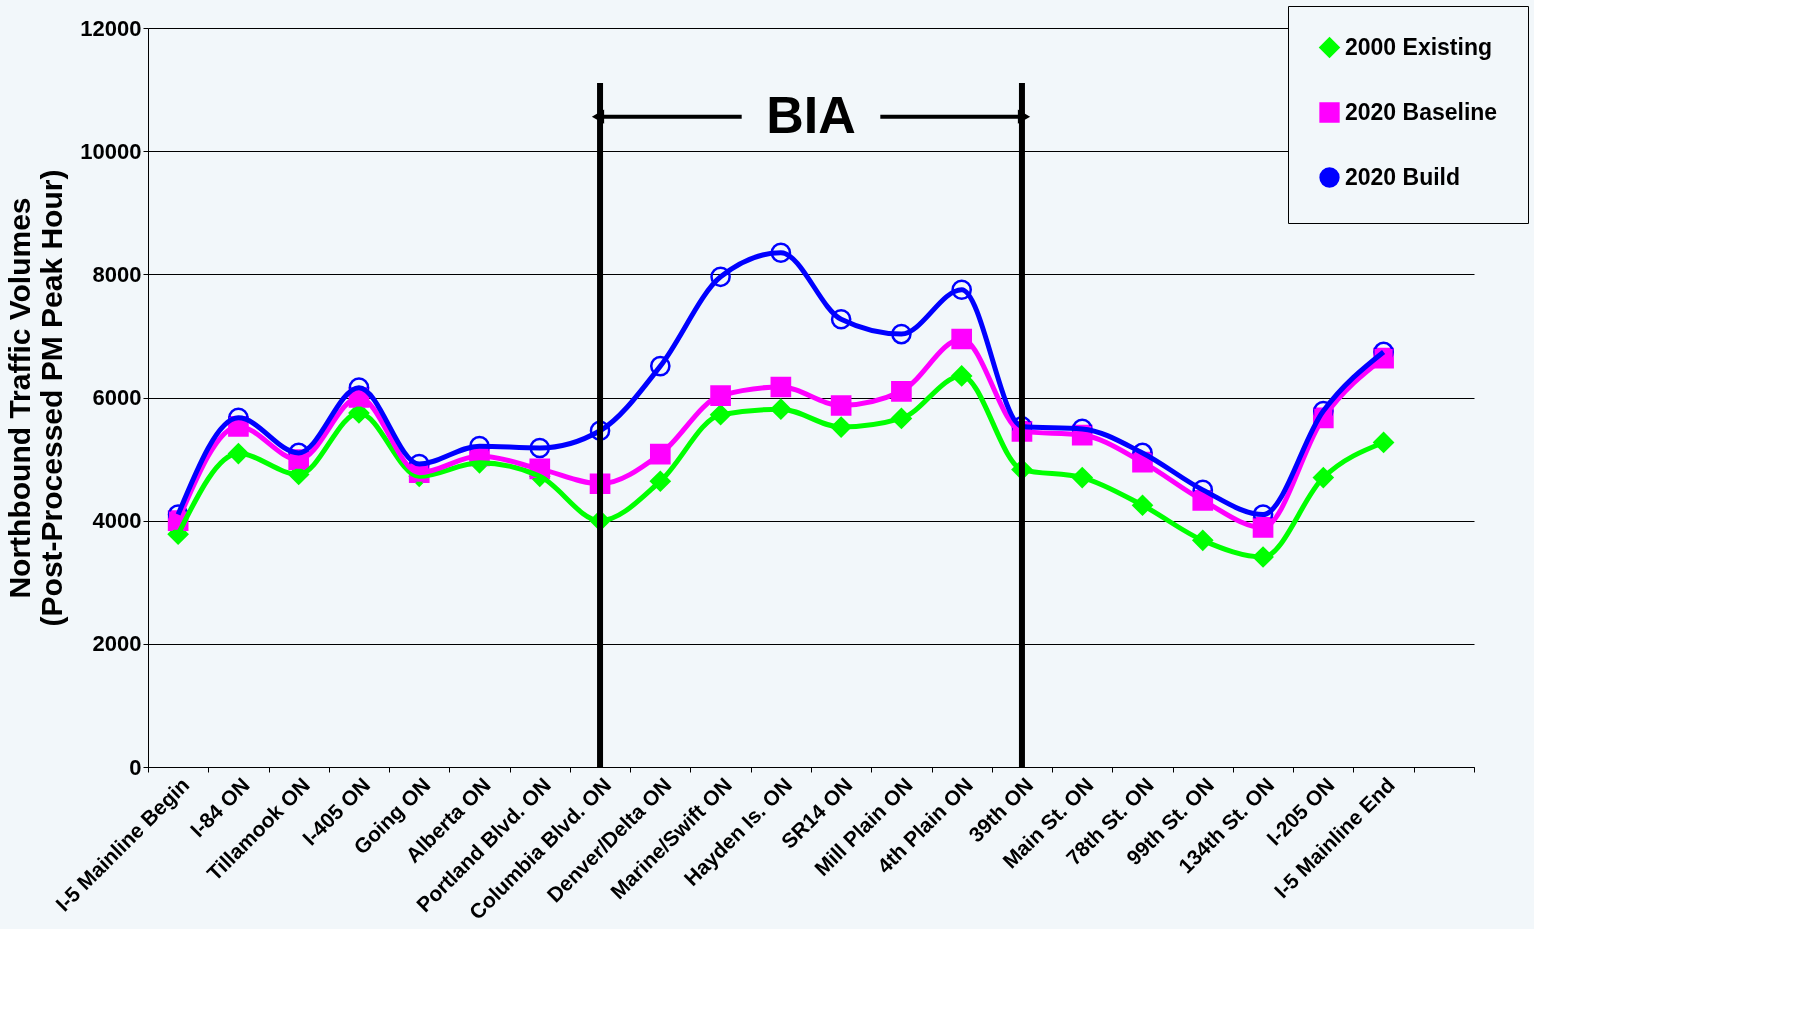  I want to click on y-axis-title: Northbound Traffic Volumes (Post-Processed PM Peak Hour), so click(36, 398).